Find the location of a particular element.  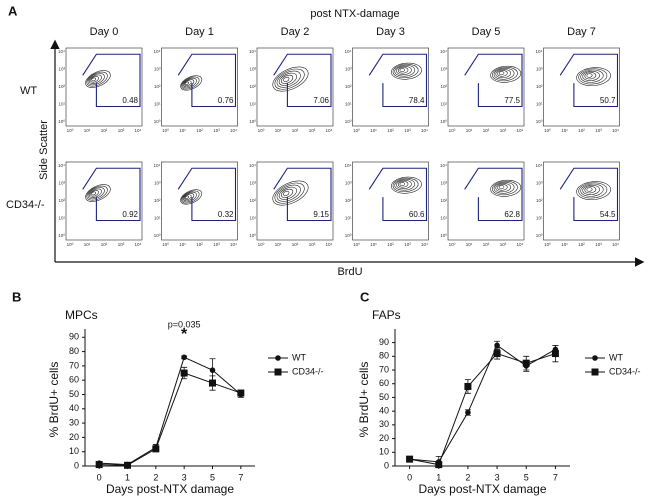

legend-label: WT is located at coordinates (616, 357).